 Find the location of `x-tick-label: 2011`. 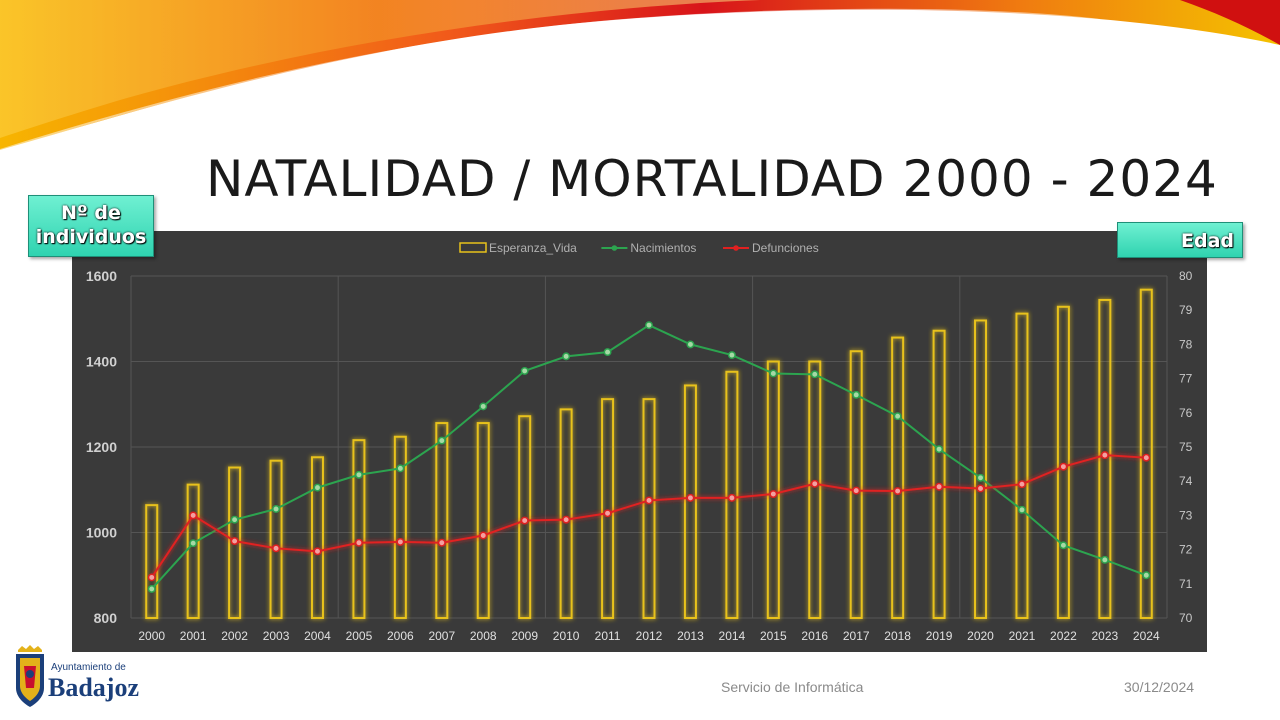

x-tick-label: 2011 is located at coordinates (608, 636).